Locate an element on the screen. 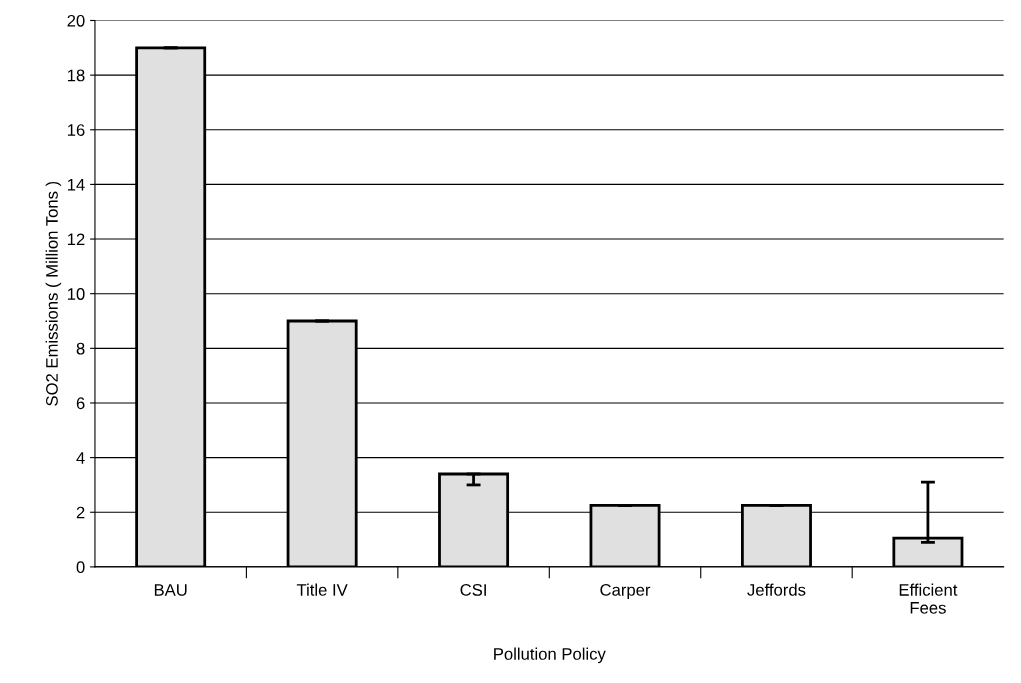 The image size is (1021, 683). y-axis-title: SO2 Emissions ( Million Tons ) is located at coordinates (53, 293).